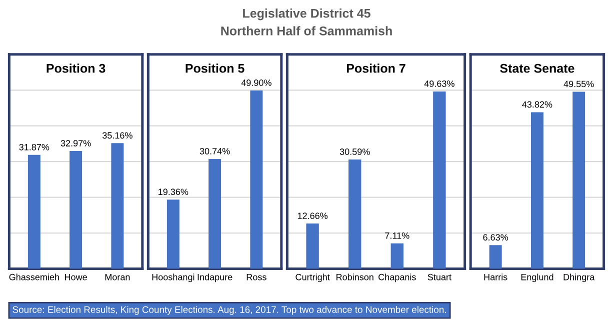 This screenshot has width=613, height=320. I want to click on x-tick-label: Indapure, so click(215, 278).